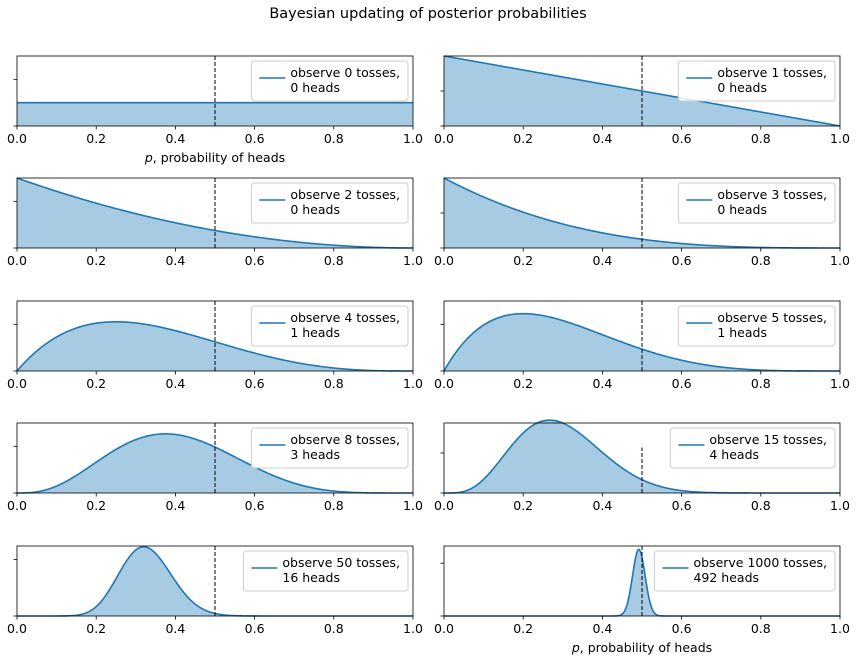 This screenshot has width=856, height=664. What do you see at coordinates (341, 562) in the screenshot?
I see `legend-line-1: observe 50 tosses,` at bounding box center [341, 562].